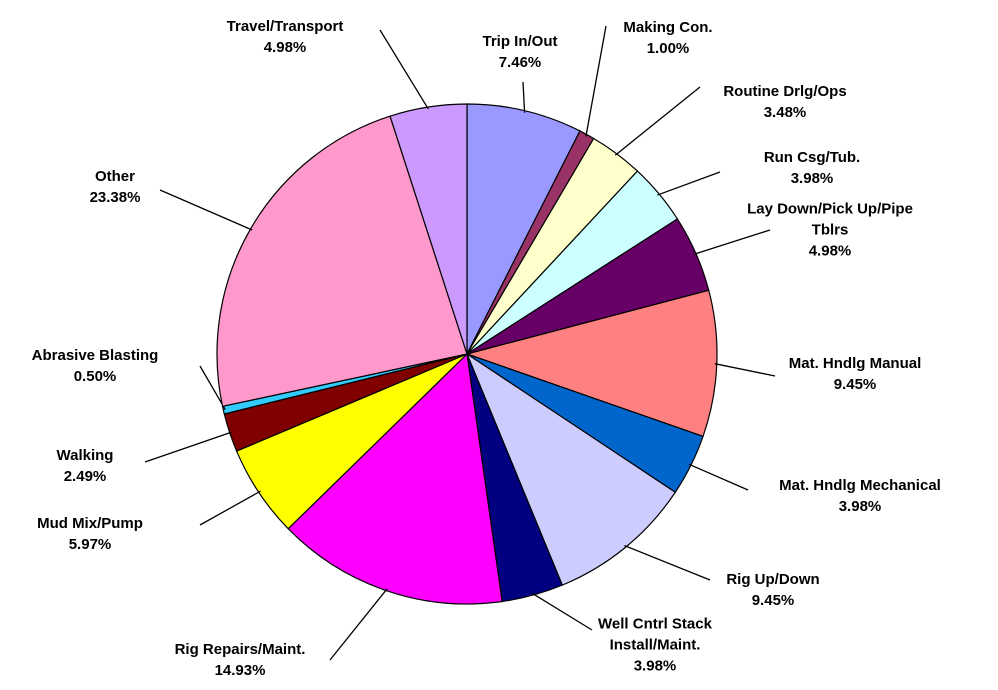 This screenshot has width=998, height=690. Describe the element at coordinates (520, 41) in the screenshot. I see `category-label: Trip In/Out` at that location.